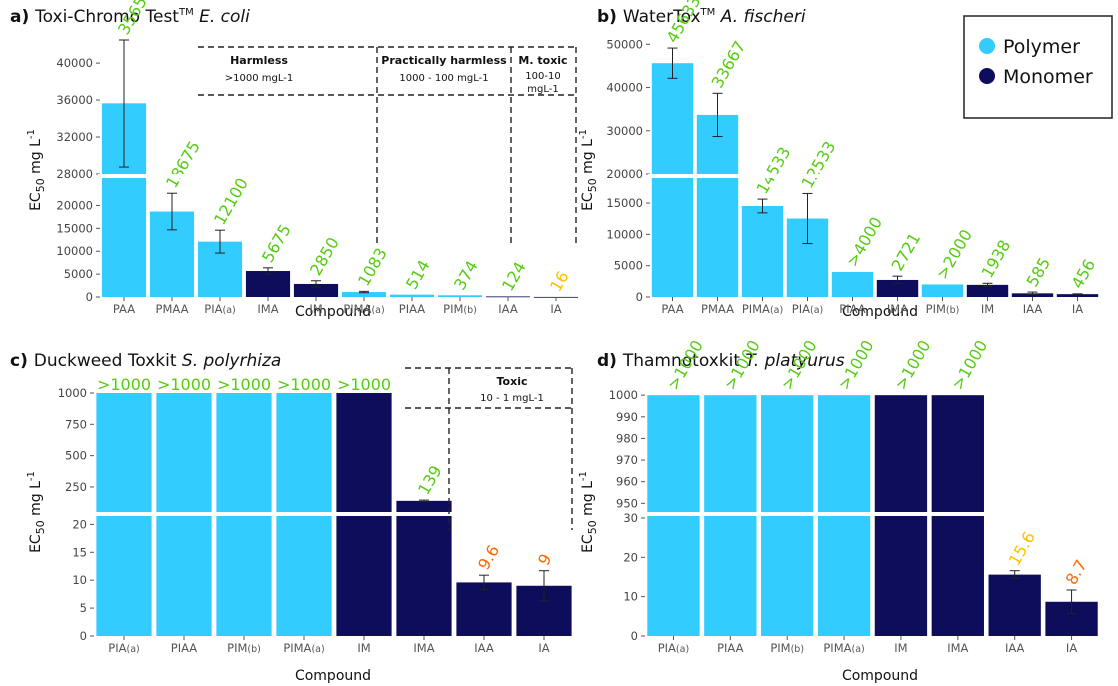 The image size is (1118, 686). Describe the element at coordinates (627, 503) in the screenshot. I see `y-tick-label: 950` at that location.